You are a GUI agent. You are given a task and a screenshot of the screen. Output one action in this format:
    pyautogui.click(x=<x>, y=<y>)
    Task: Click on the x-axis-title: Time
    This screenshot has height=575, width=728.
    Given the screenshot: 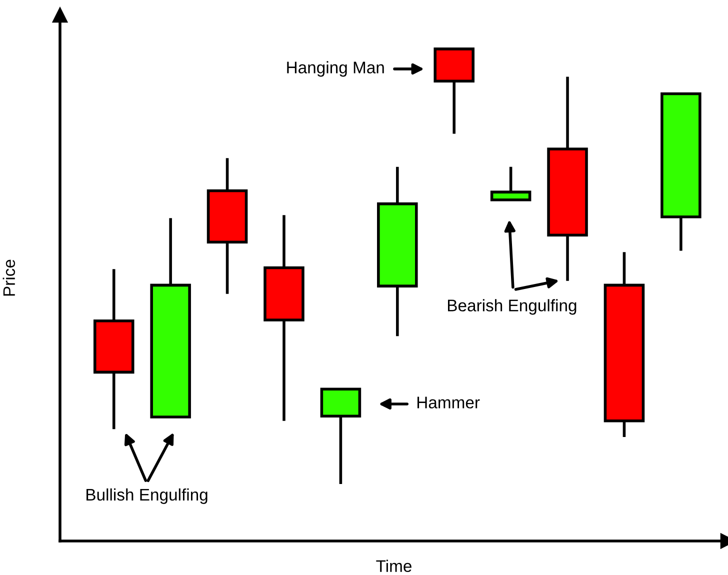 What is the action you would take?
    pyautogui.click(x=394, y=566)
    